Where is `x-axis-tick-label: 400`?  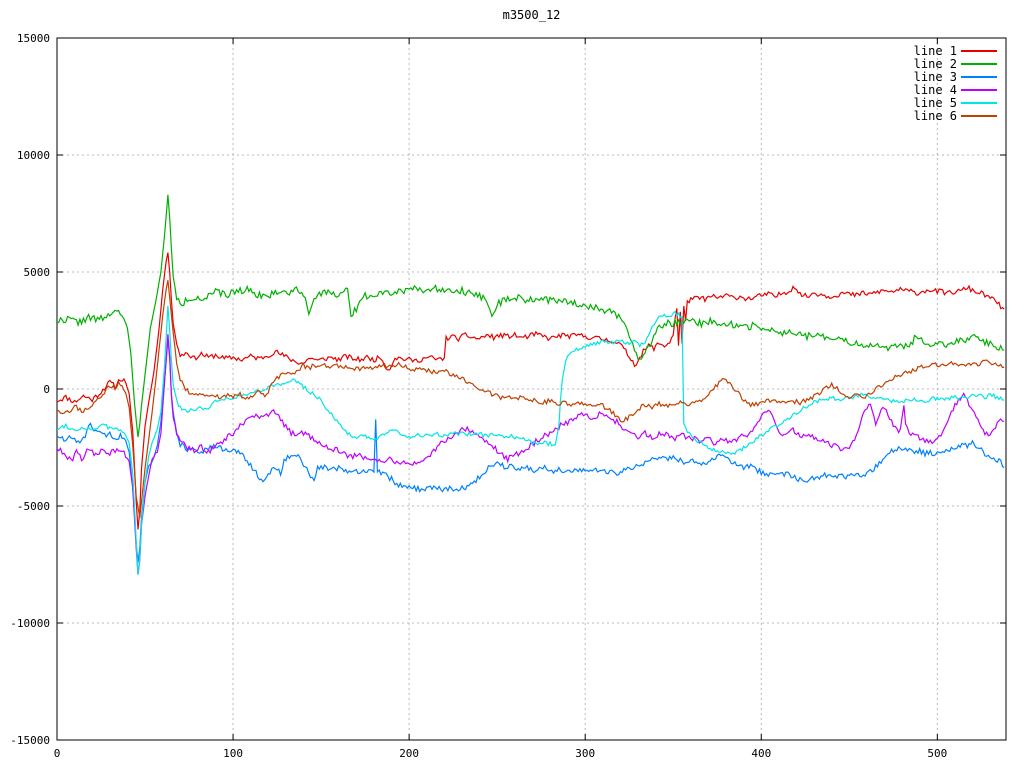 x-axis-tick-label: 400 is located at coordinates (761, 753).